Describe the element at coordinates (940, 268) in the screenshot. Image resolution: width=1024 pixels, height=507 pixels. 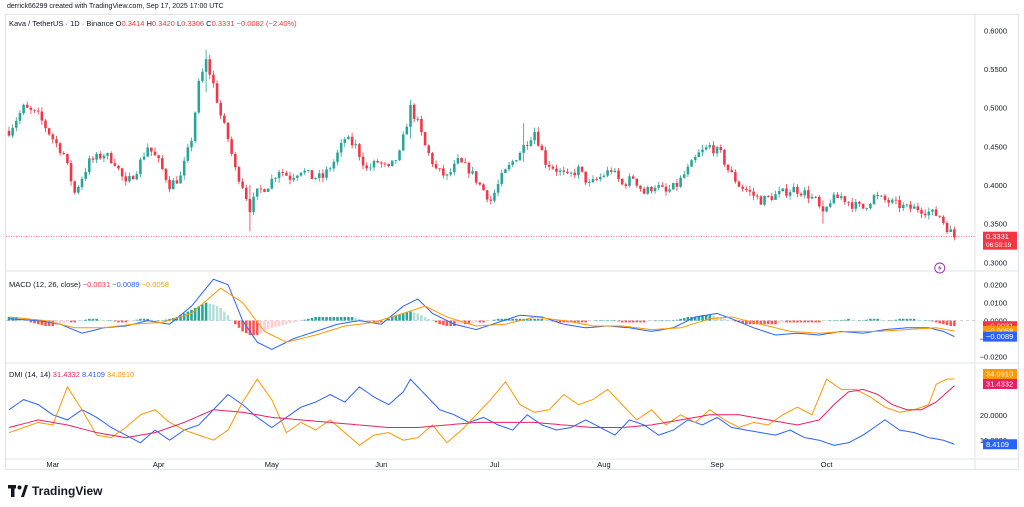
I see `lightning-icon` at that location.